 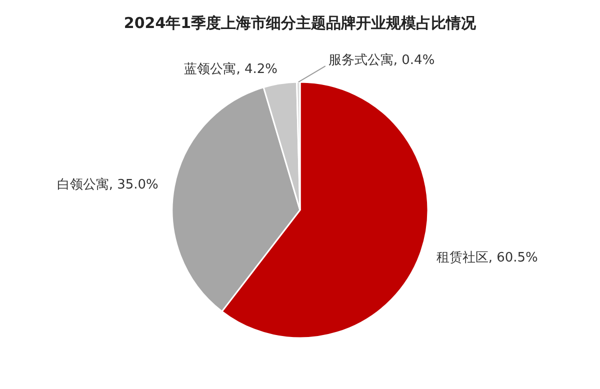 I want to click on slice-label: 白领公寓, 35.0%, so click(x=107, y=184).